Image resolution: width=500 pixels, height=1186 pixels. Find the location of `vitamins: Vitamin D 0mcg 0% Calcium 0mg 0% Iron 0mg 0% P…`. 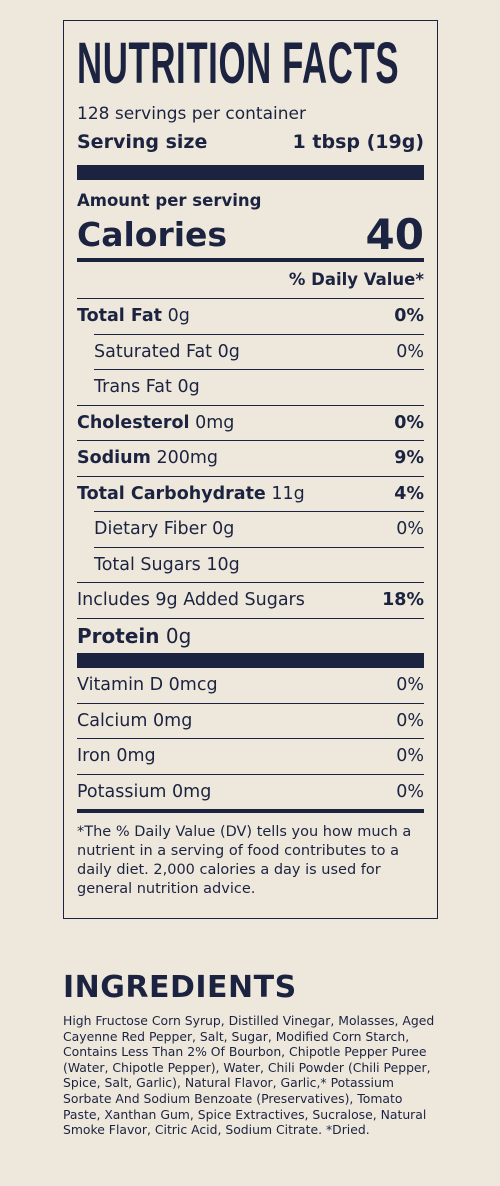

vitamins: Vitamin D 0mcg 0% Calcium 0mg 0% Iron 0mg 0% P… is located at coordinates (250, 738).